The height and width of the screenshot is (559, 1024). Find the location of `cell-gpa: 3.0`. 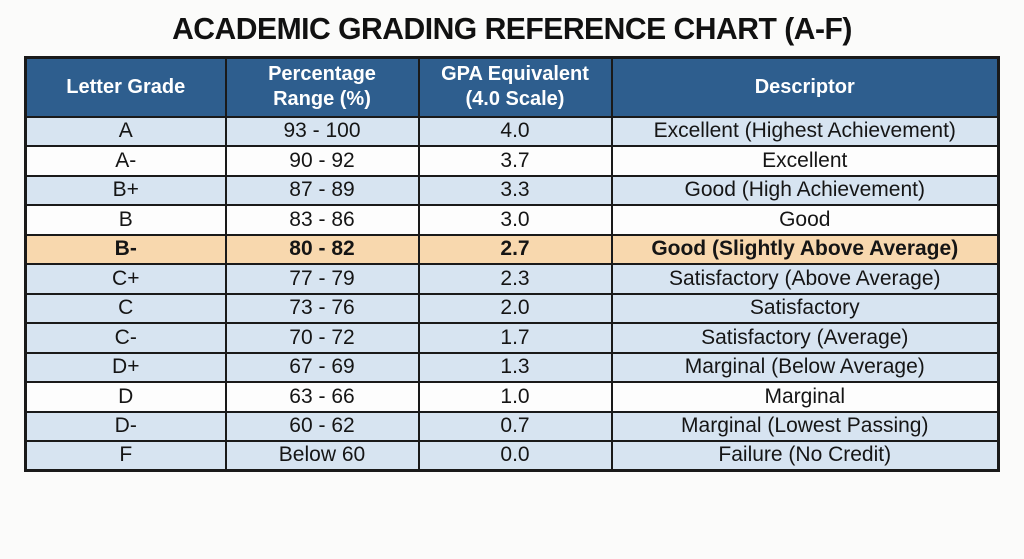

cell-gpa: 3.0 is located at coordinates (515, 220).